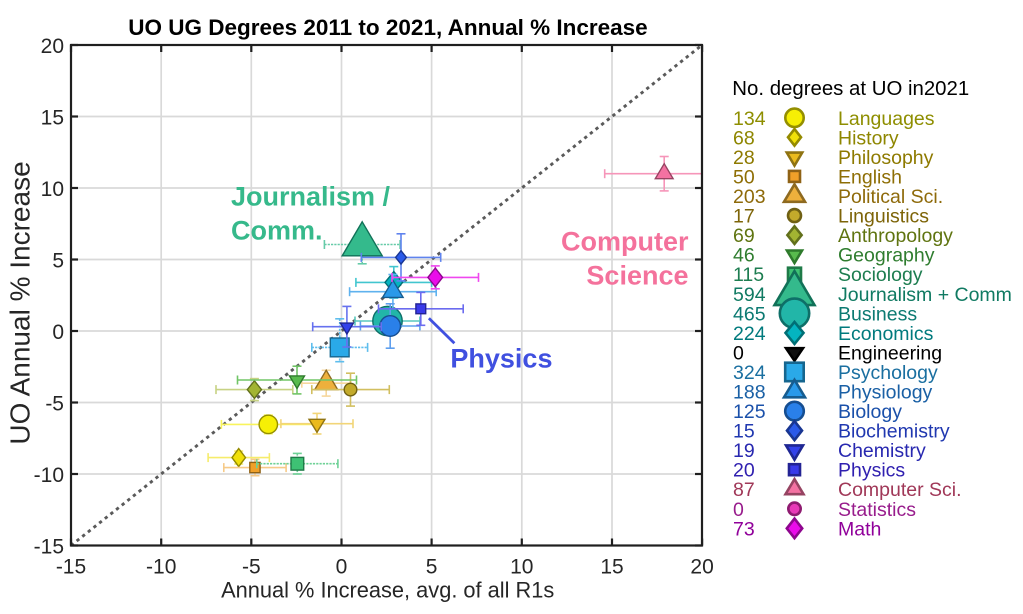  What do you see at coordinates (859, 529) in the screenshot?
I see `svg-text: Math` at bounding box center [859, 529].